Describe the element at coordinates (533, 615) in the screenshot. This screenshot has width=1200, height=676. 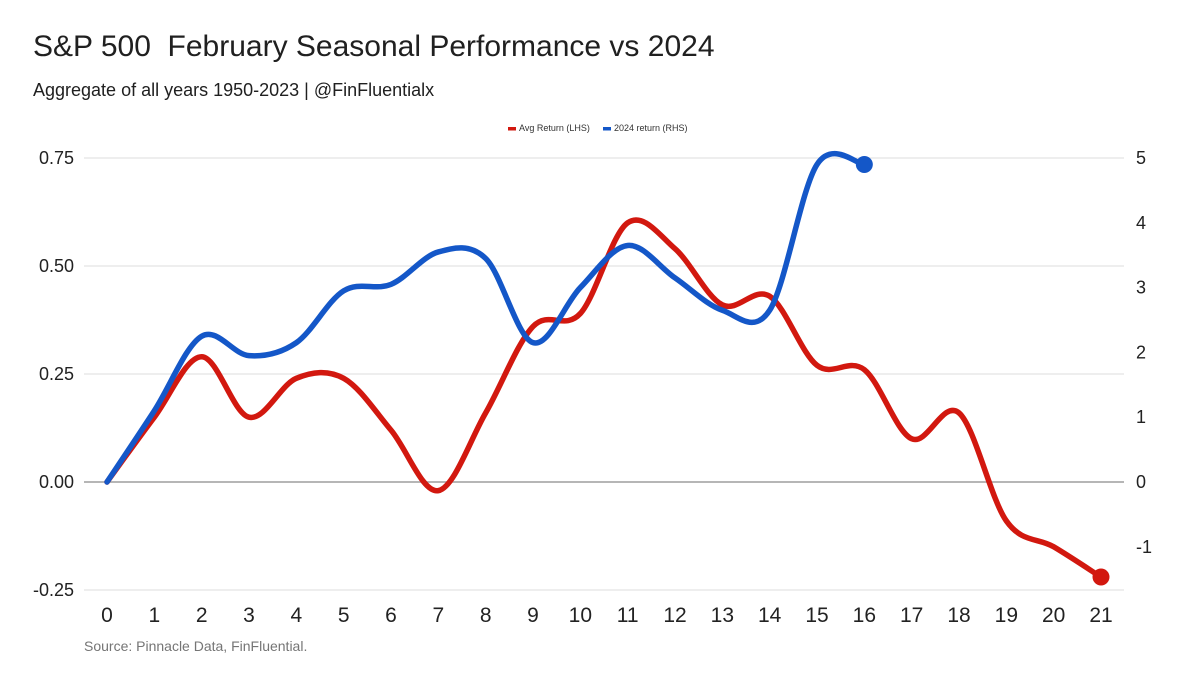
I see `x-tick-label: 9` at that location.